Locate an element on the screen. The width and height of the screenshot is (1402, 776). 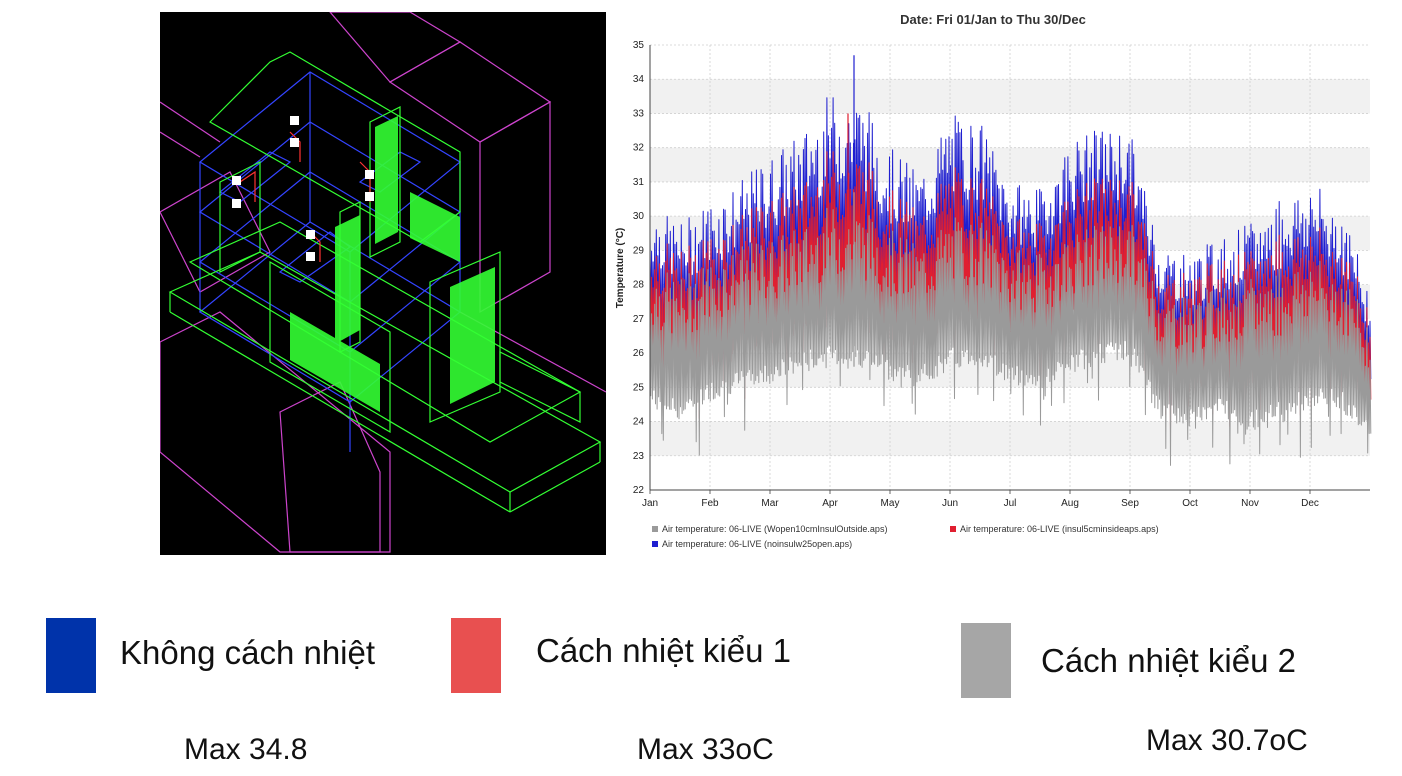
ground-slab is located at coordinates (385, 372).